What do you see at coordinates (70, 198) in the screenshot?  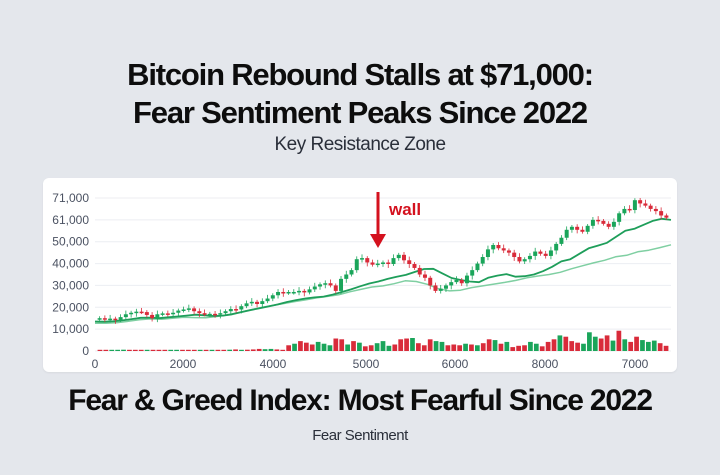 I see `y-tick-label: 71,000` at bounding box center [70, 198].